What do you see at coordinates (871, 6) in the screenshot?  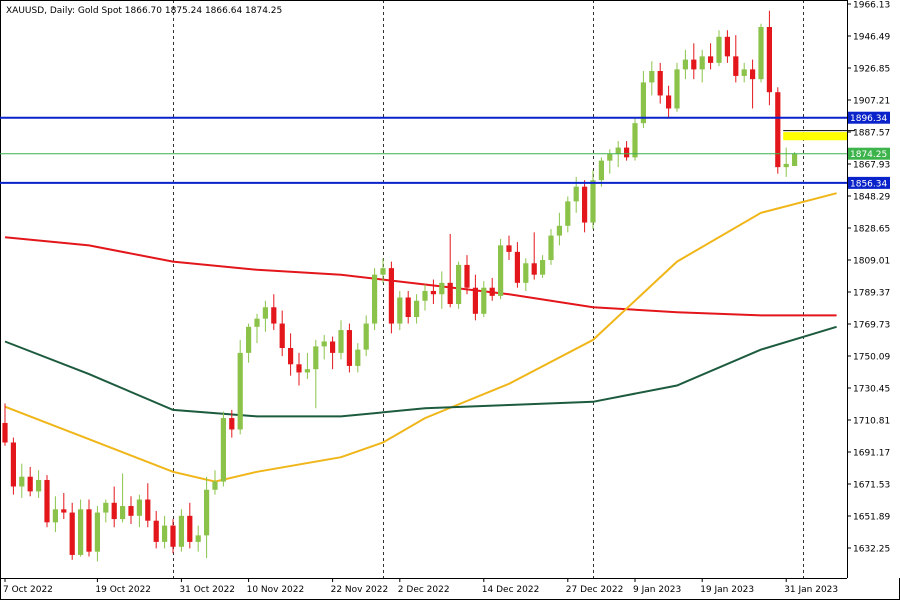 I see `y-tick-label: 1966.13` at bounding box center [871, 6].